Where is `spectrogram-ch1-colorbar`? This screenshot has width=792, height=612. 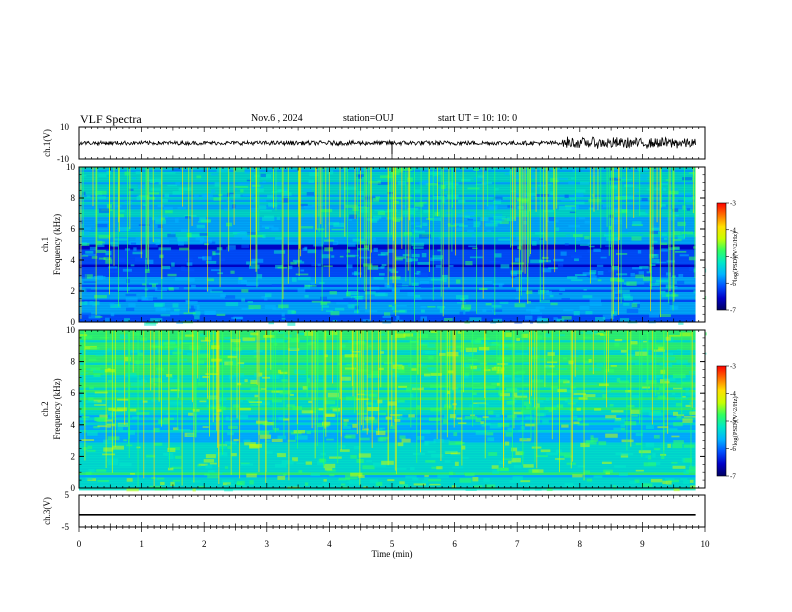
spectrogram-ch1-colorbar is located at coordinates (721, 256).